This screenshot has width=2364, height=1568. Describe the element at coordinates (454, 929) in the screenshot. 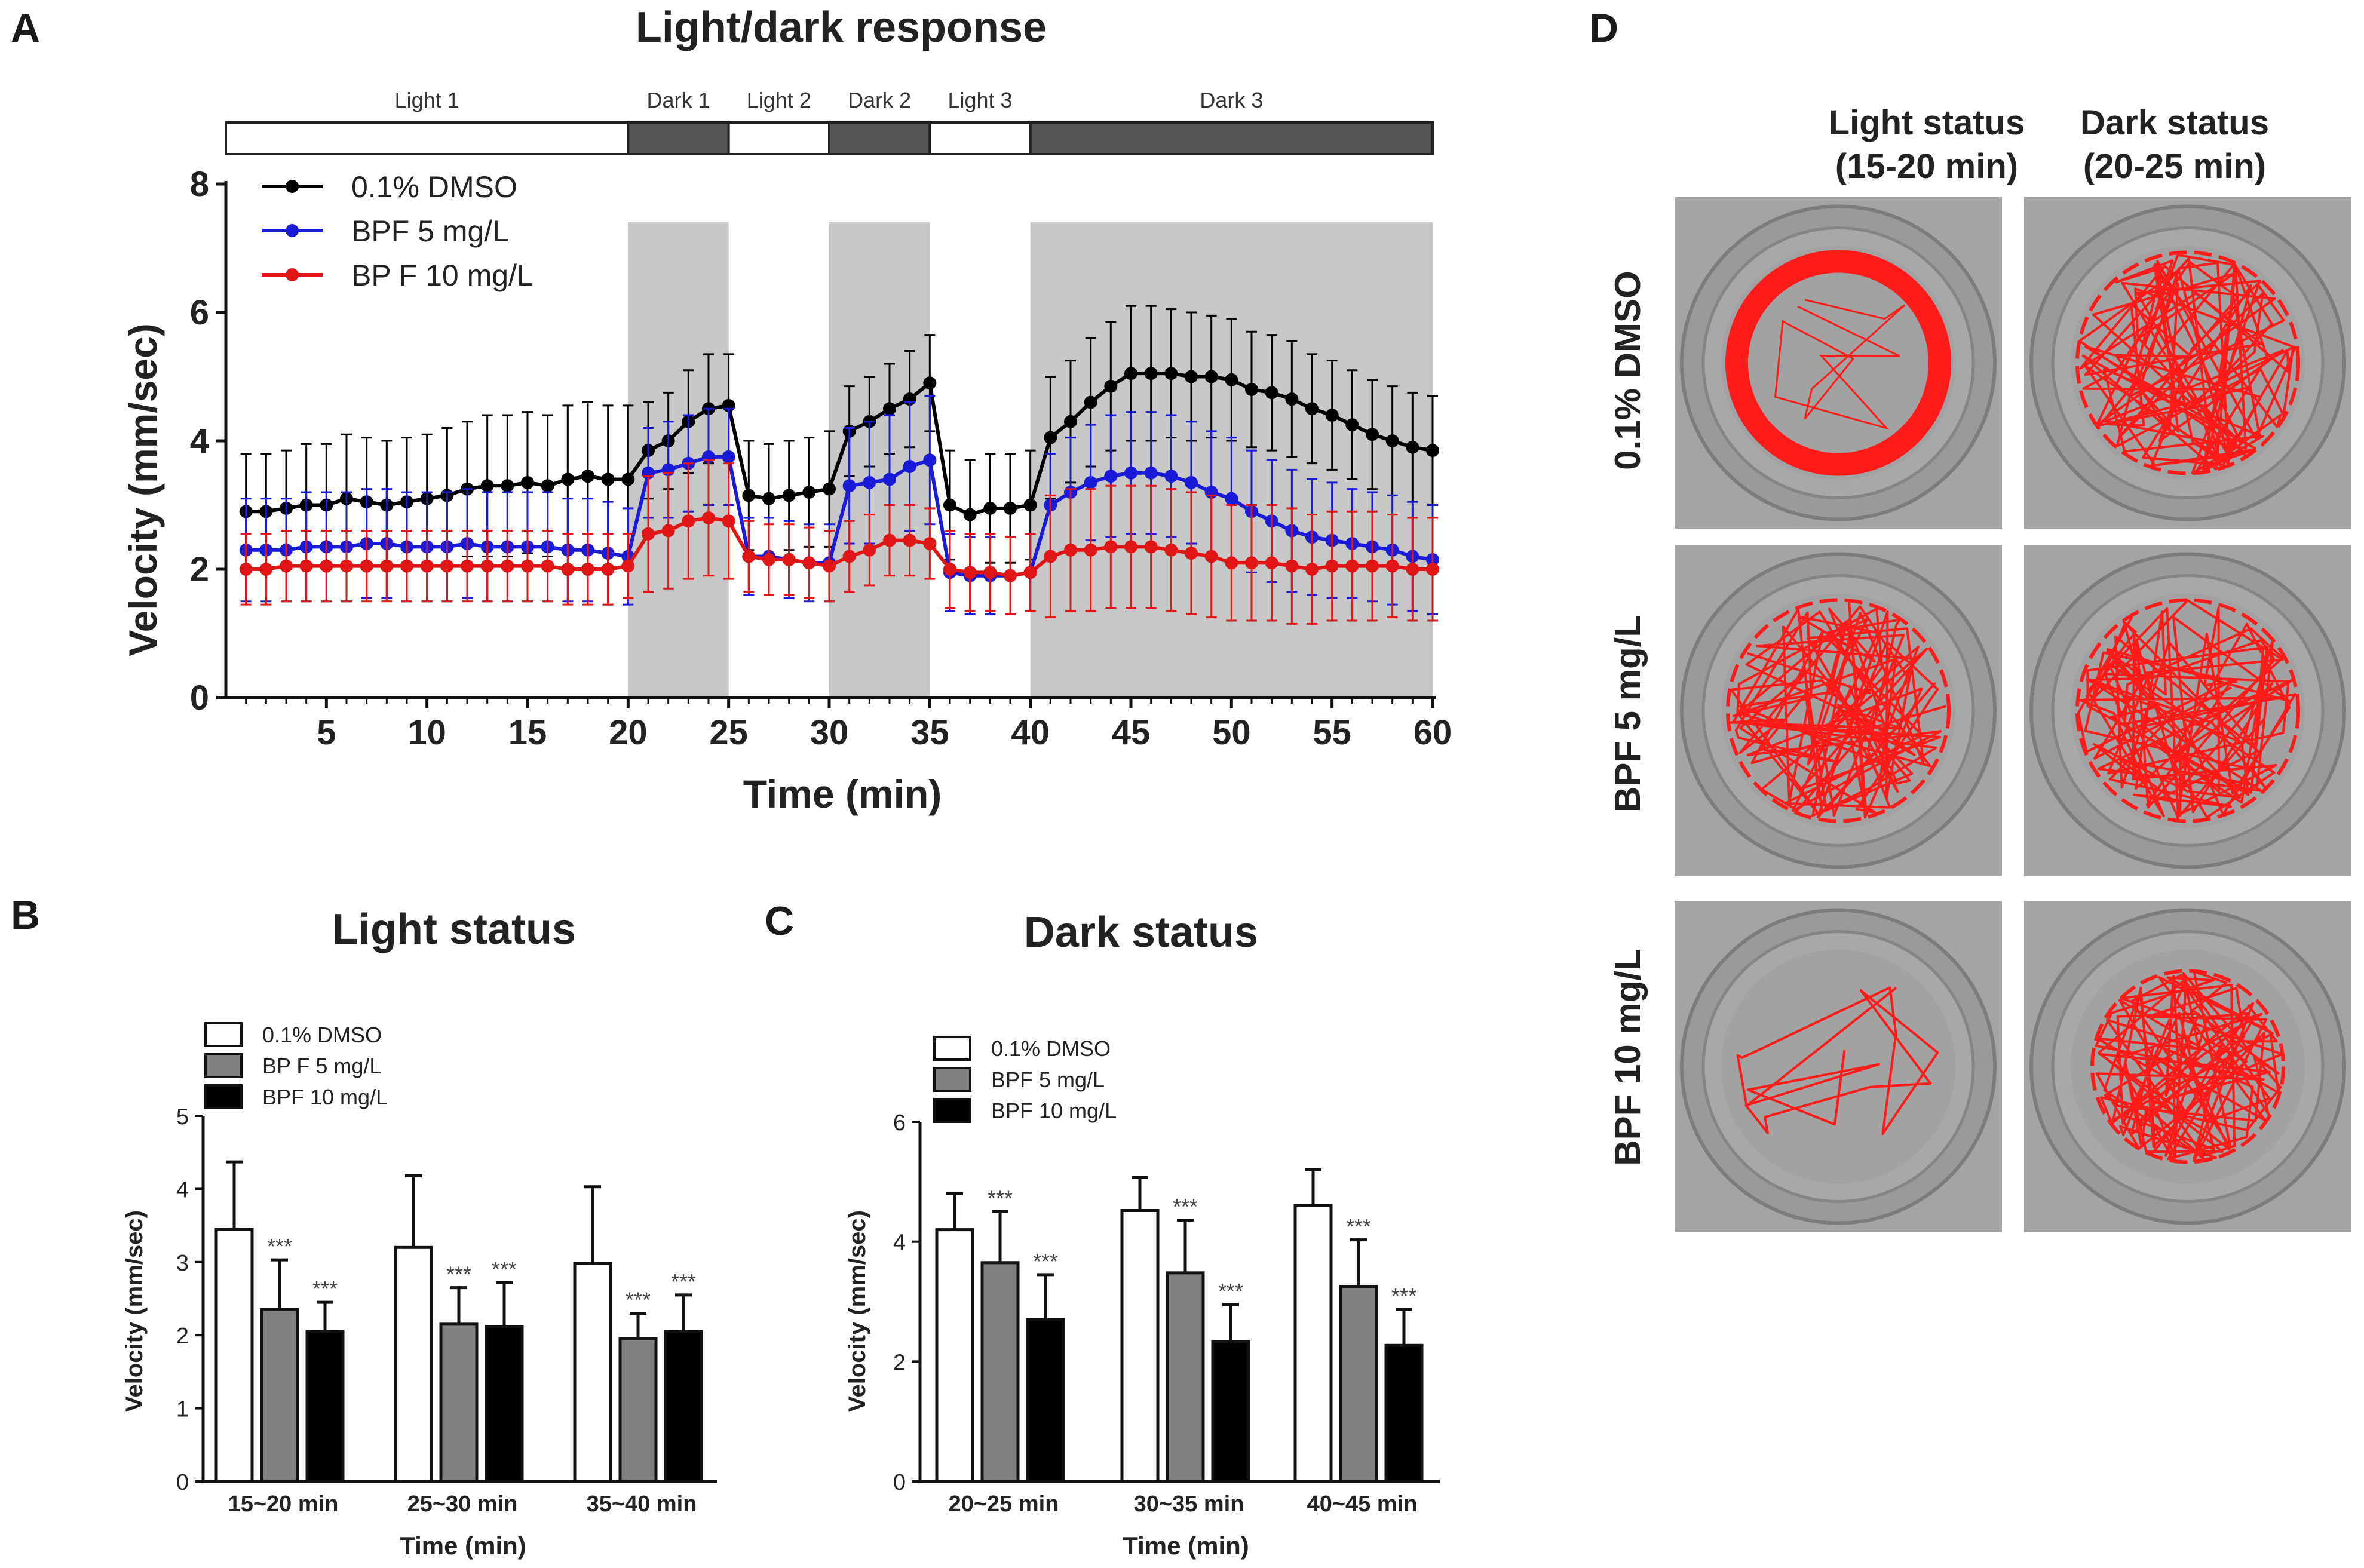

I see `chart-b-title: Light status` at that location.